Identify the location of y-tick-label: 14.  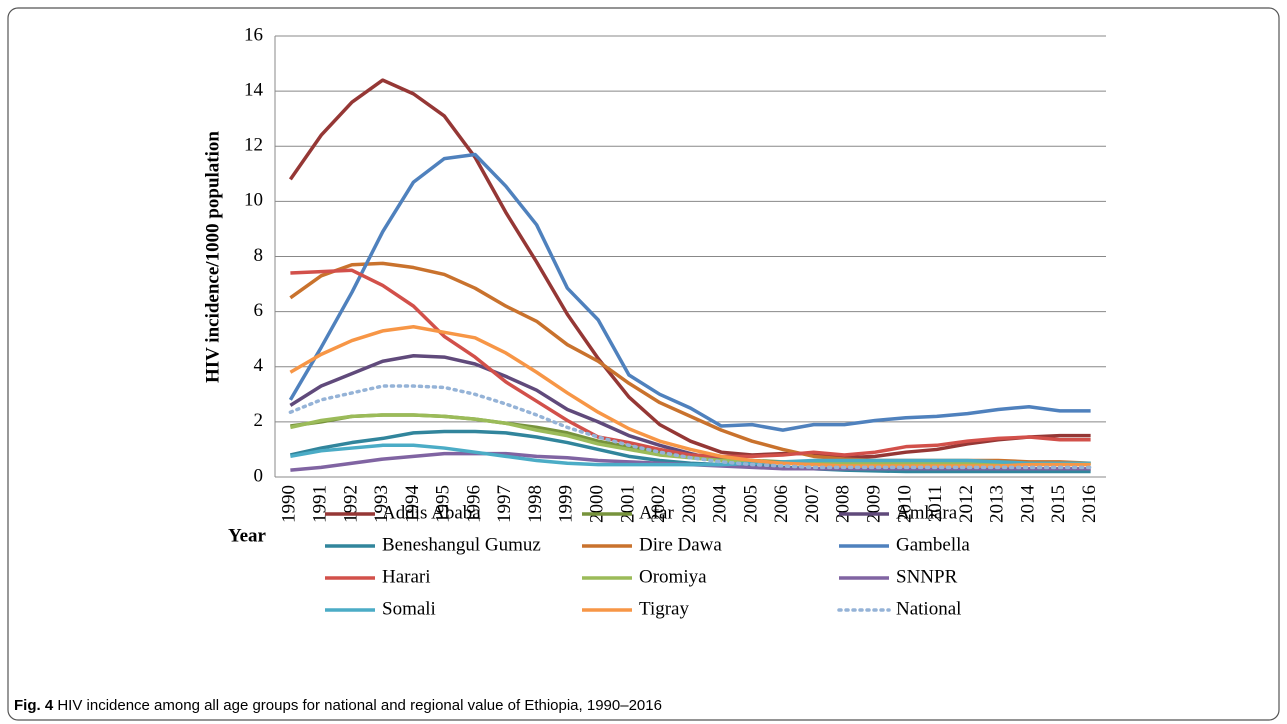
(254, 89).